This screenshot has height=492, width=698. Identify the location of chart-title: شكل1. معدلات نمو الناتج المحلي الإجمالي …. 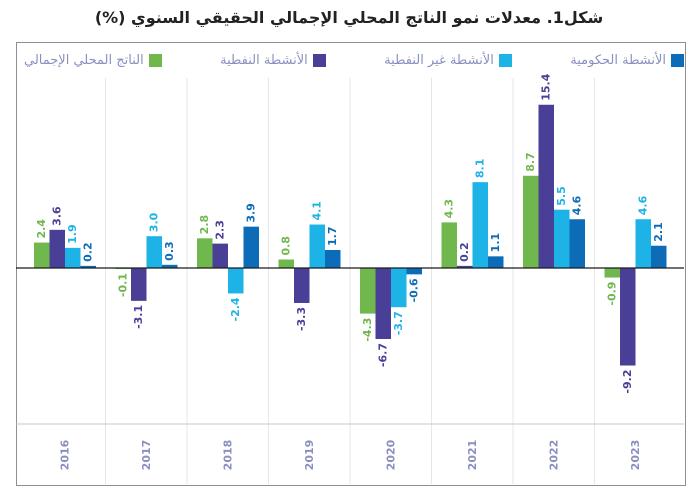
(349, 17).